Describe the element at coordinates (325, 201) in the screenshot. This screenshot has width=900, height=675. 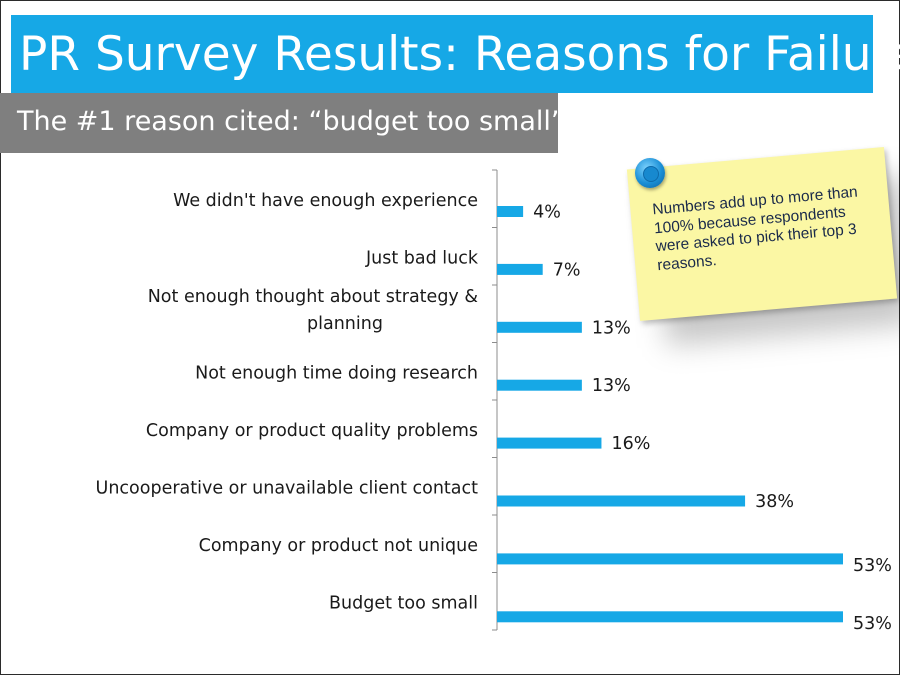
I see `category-label: We didn't have enough experience` at that location.